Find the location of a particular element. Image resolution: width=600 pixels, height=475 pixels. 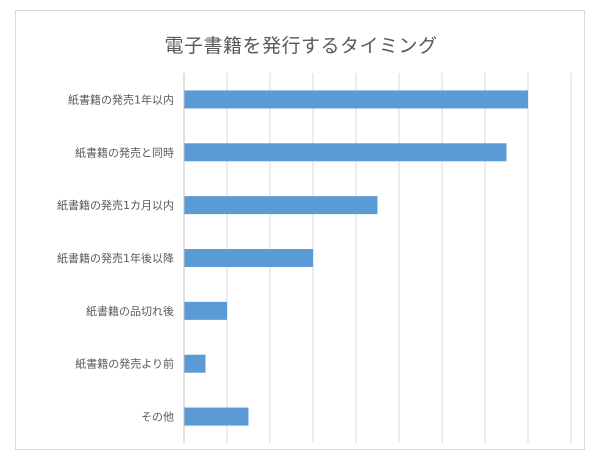

chart-title: 電子書籍を発行するタイミング is located at coordinates (301, 46).